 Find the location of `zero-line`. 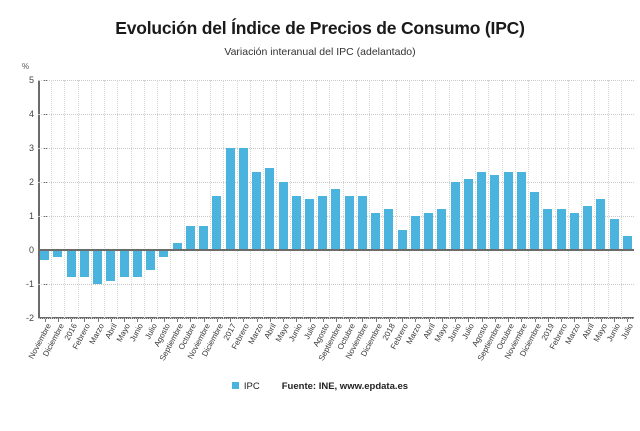

zero-line is located at coordinates (336, 250).